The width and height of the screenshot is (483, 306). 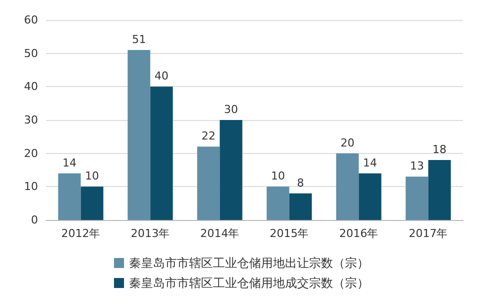 I want to click on data-label: 13, so click(x=417, y=166).